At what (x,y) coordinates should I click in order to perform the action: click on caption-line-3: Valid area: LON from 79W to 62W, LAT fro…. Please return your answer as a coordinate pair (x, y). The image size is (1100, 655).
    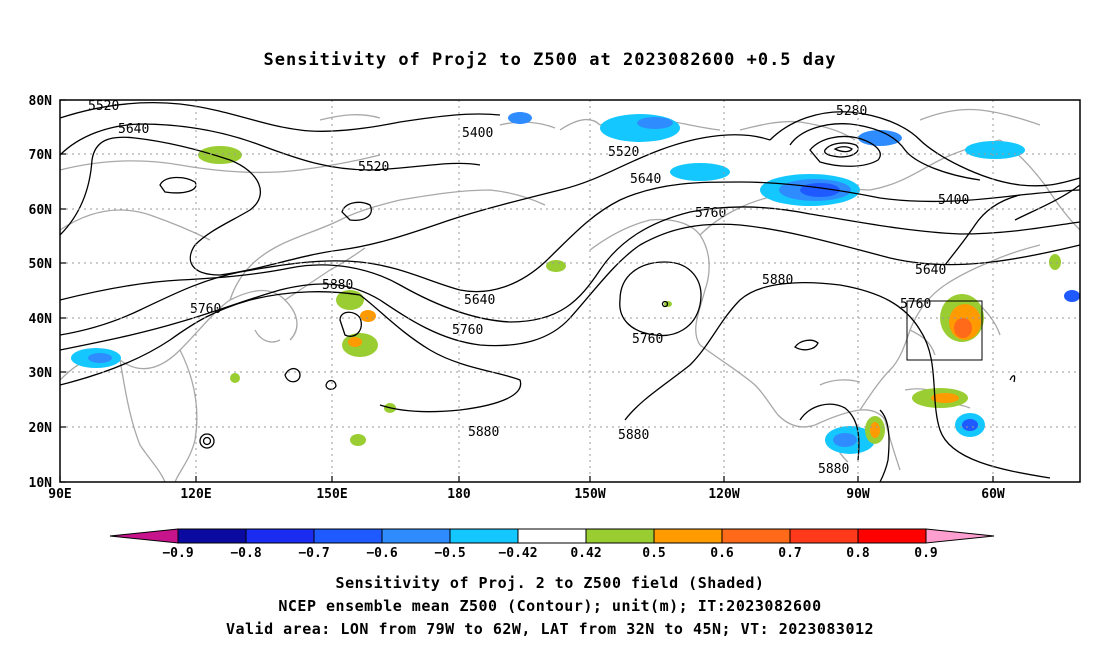
    Looking at the image, I should click on (550, 629).